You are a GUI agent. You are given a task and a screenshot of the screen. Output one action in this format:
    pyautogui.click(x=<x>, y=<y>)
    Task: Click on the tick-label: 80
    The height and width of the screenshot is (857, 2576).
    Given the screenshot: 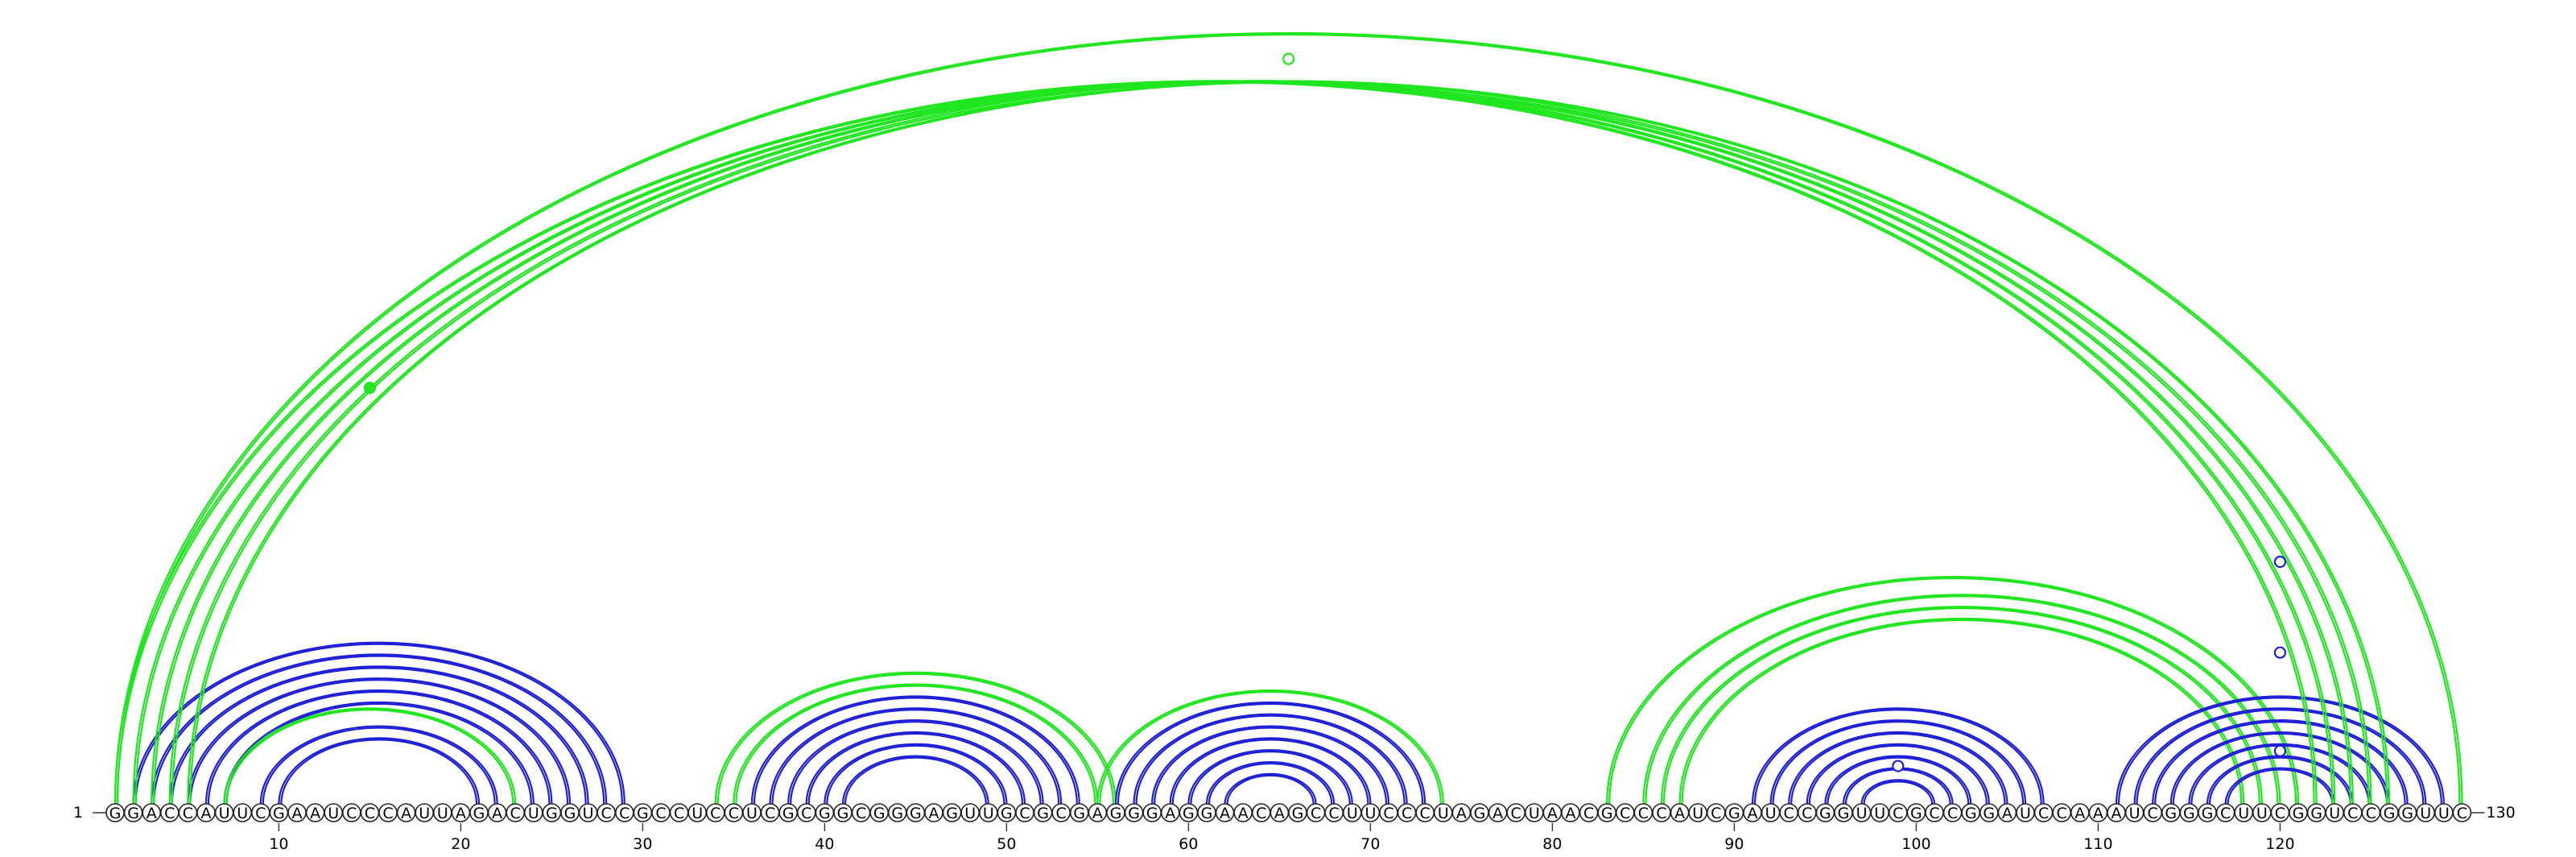 What is the action you would take?
    pyautogui.click(x=1552, y=844)
    